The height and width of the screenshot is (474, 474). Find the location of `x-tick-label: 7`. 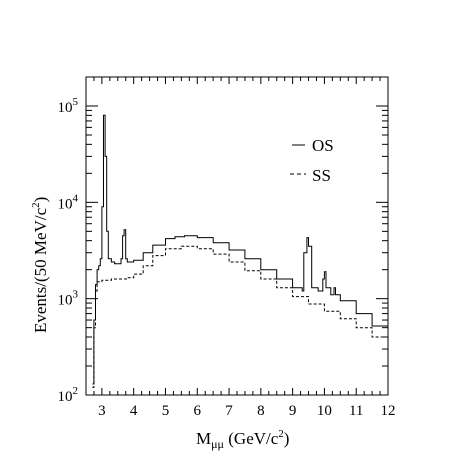

x-tick-label: 7 is located at coordinates (229, 411).